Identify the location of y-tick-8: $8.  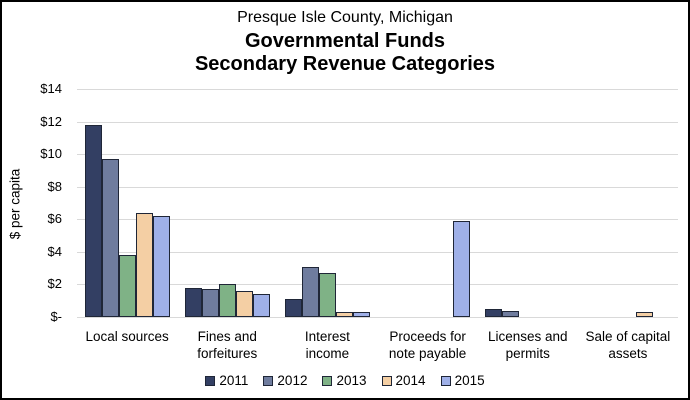
(54, 186).